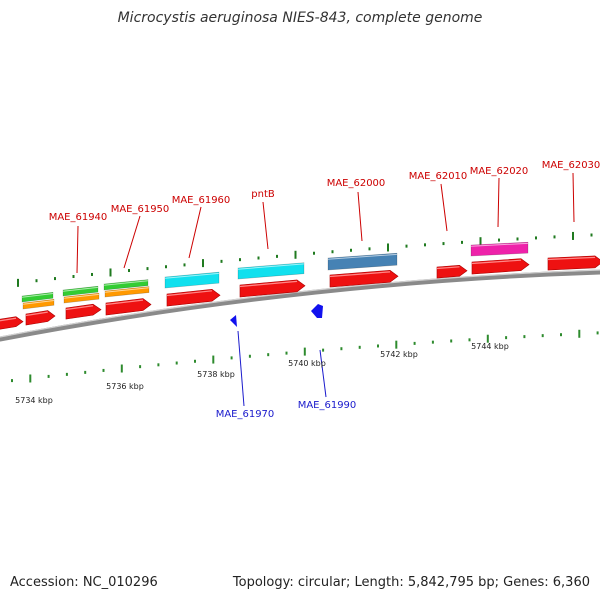 This screenshot has width=600, height=600. I want to click on gene-label: MAE_61990, so click(327, 405).